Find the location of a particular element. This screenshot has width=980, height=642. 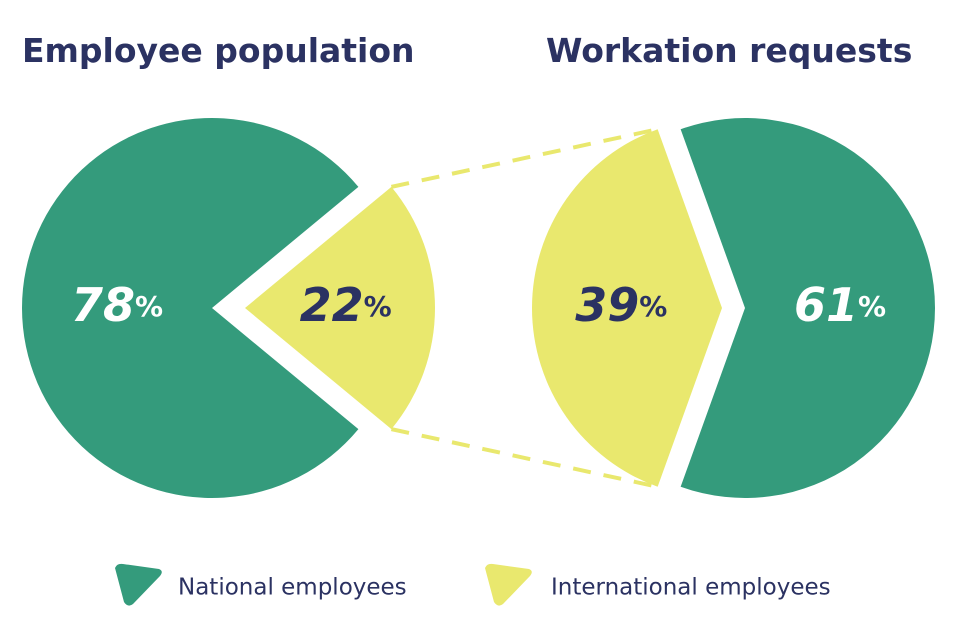

data-label: 22% is located at coordinates (346, 305).